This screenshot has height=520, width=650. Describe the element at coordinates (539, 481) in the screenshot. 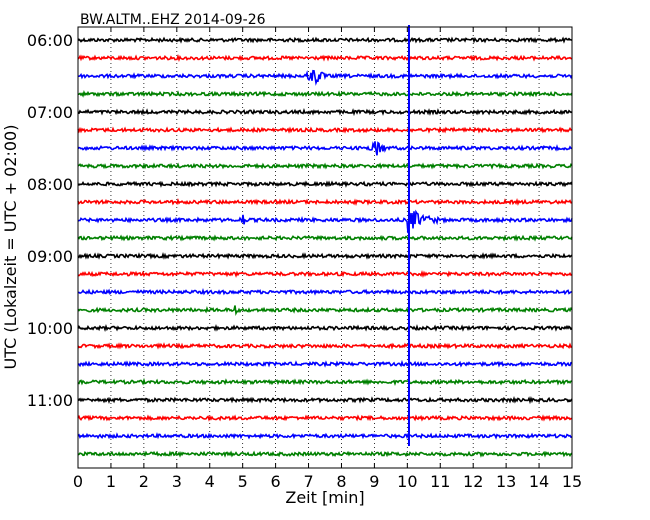

I see `x-tick-label: 14` at that location.